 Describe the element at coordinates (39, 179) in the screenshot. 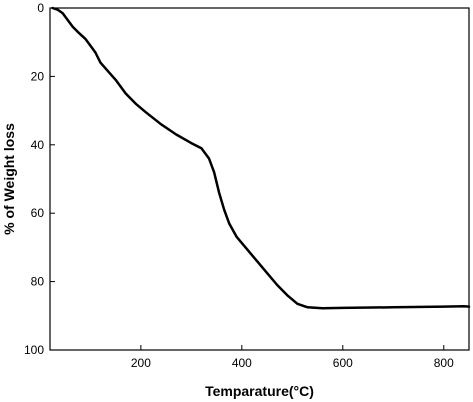

I see `y-axis-ticks: 0 20 40 60 80 100` at that location.